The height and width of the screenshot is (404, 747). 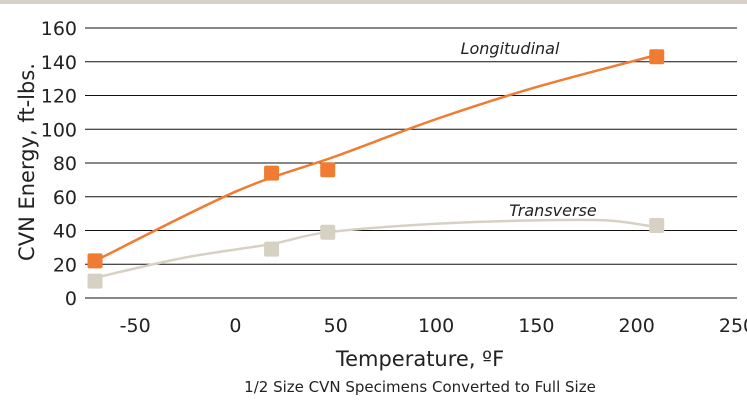 I want to click on x-tick-label--50: -50, so click(x=135, y=326).